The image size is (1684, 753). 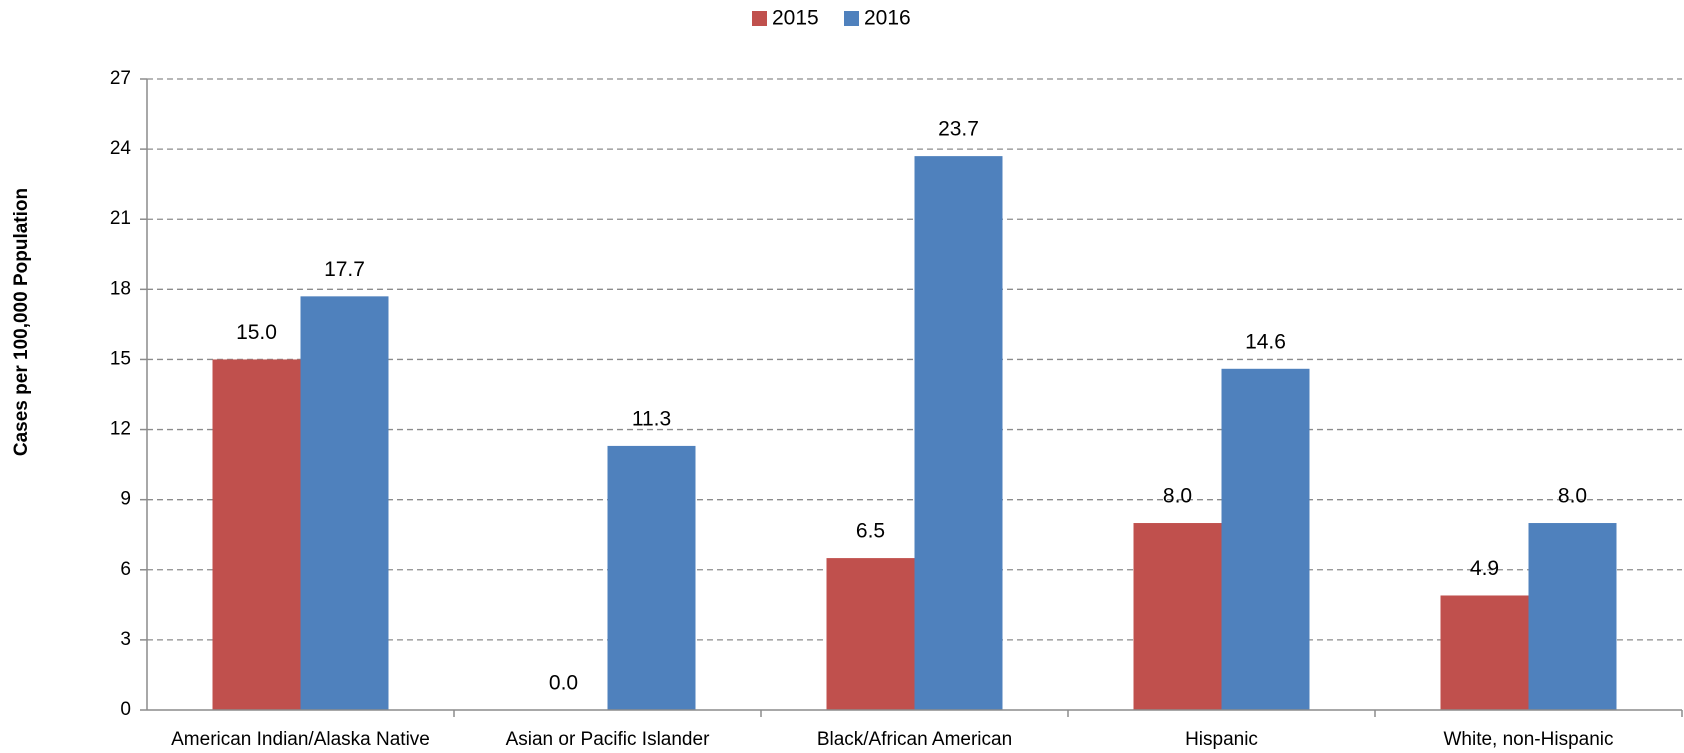 What do you see at coordinates (958, 129) in the screenshot?
I see `value-label: 23.7` at bounding box center [958, 129].